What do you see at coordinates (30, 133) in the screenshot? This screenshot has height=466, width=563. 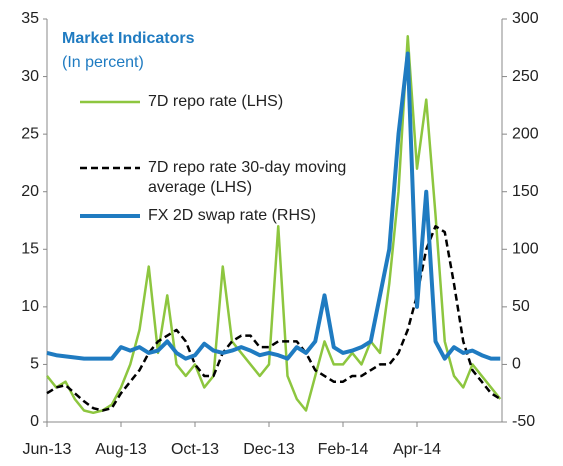 I see `y-tick-label: 25` at bounding box center [30, 133].